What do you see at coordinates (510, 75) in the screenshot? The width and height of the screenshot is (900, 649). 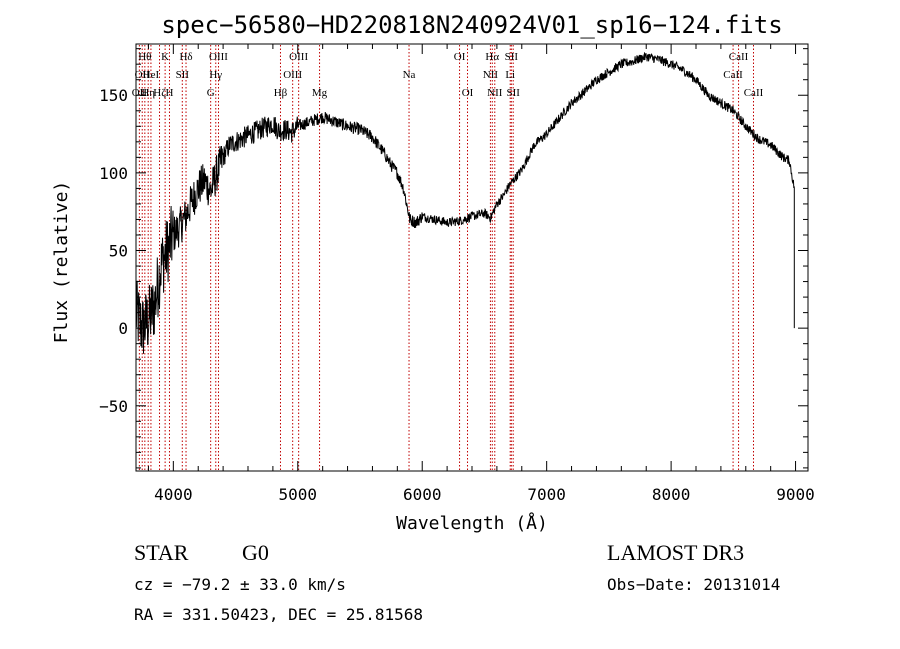 I see `spectral-line-label: Li` at bounding box center [510, 75].